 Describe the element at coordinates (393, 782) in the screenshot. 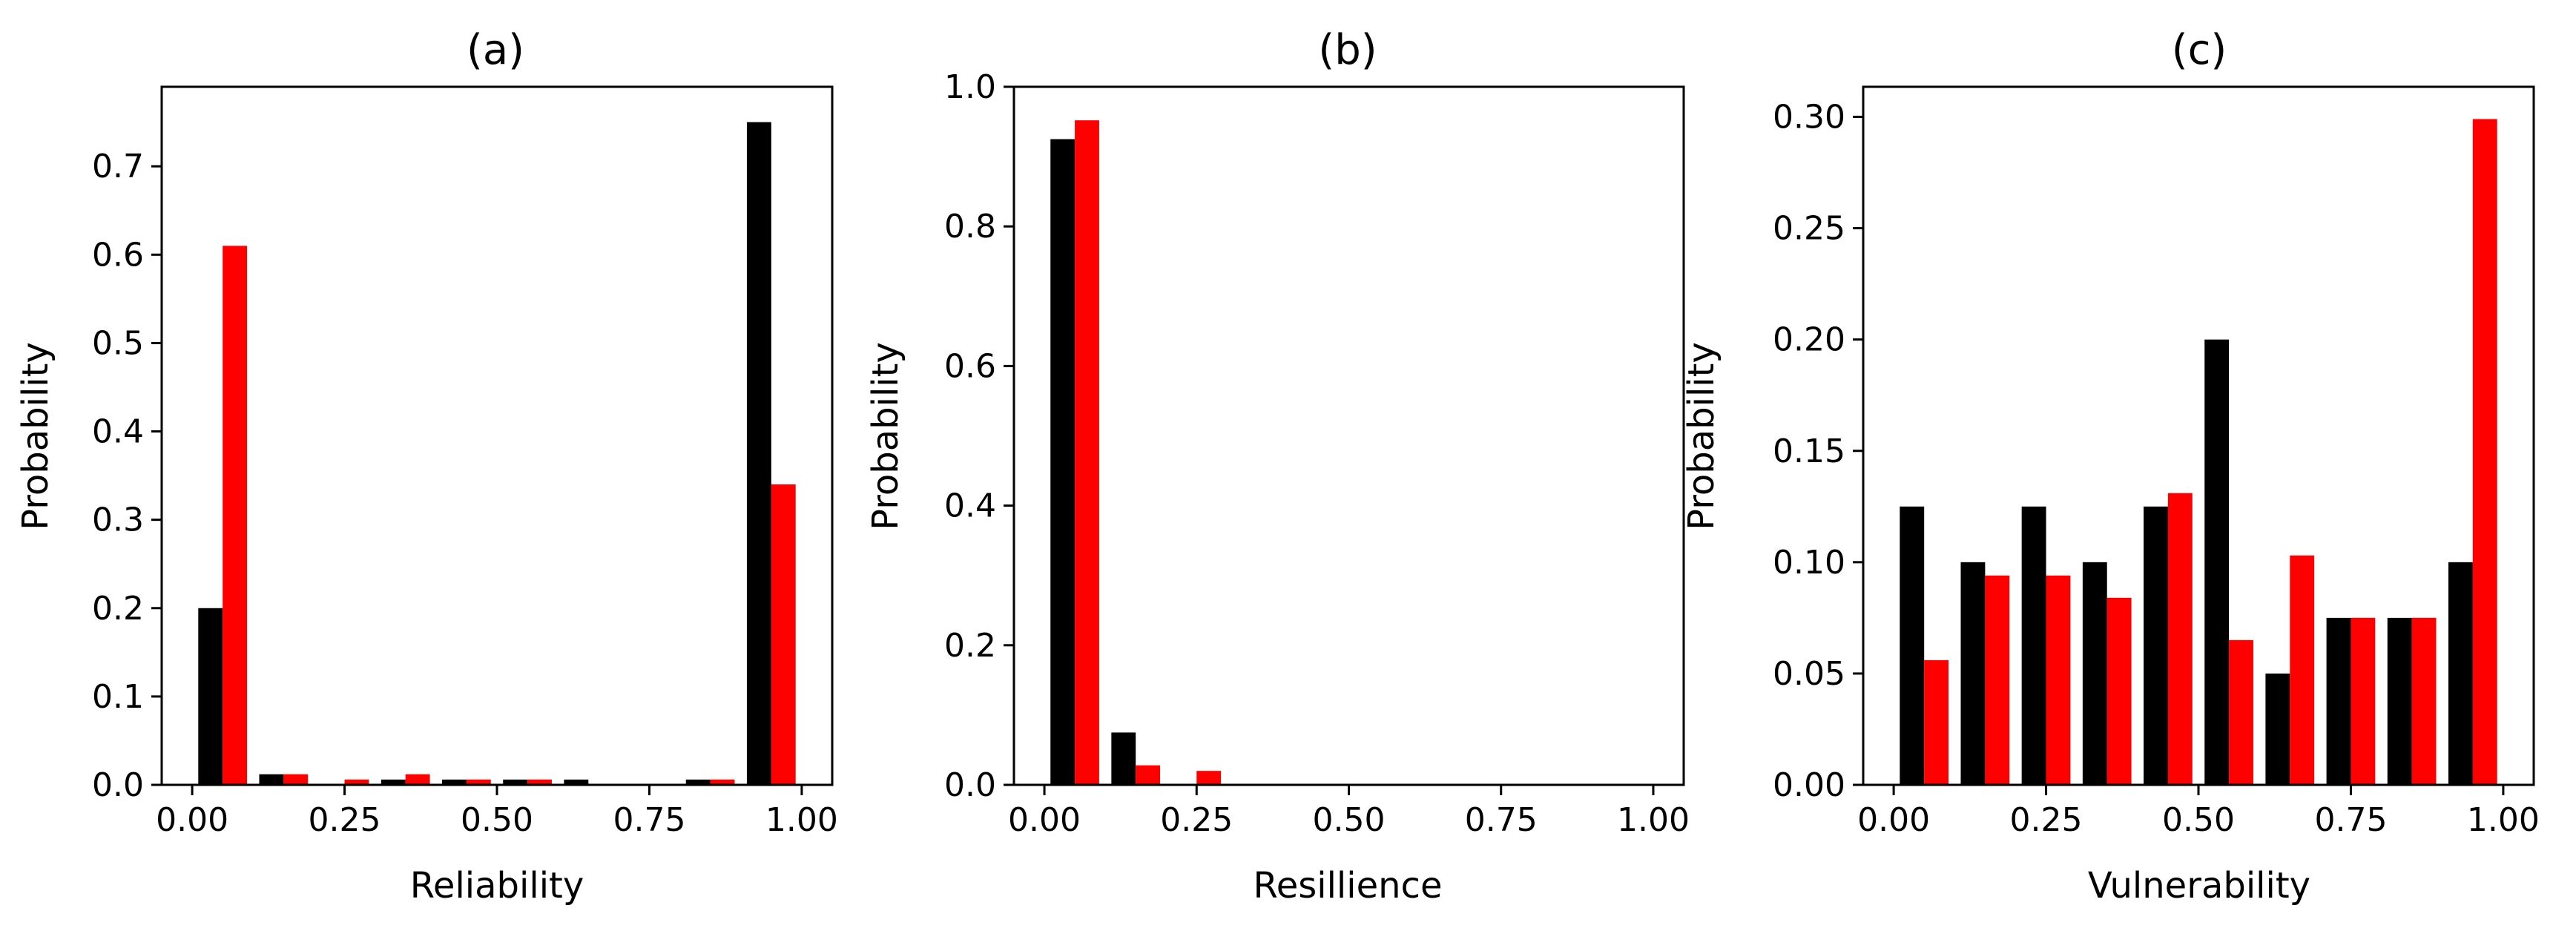

I see `bar-a-s0-bin3` at that location.